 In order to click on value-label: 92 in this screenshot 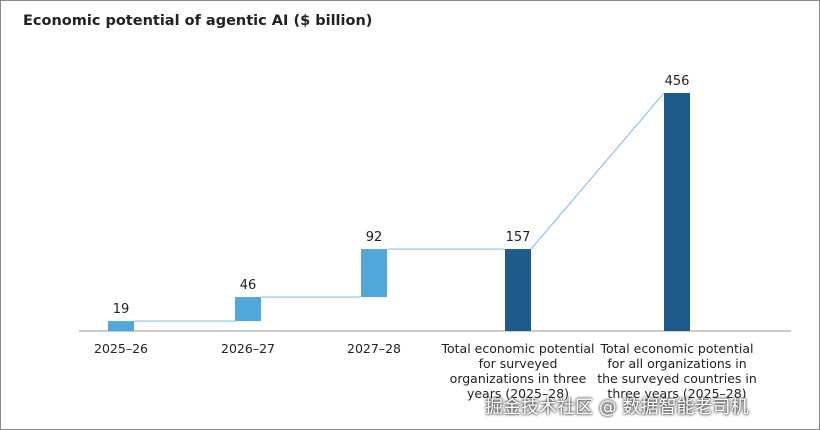, I will do `click(374, 237)`.